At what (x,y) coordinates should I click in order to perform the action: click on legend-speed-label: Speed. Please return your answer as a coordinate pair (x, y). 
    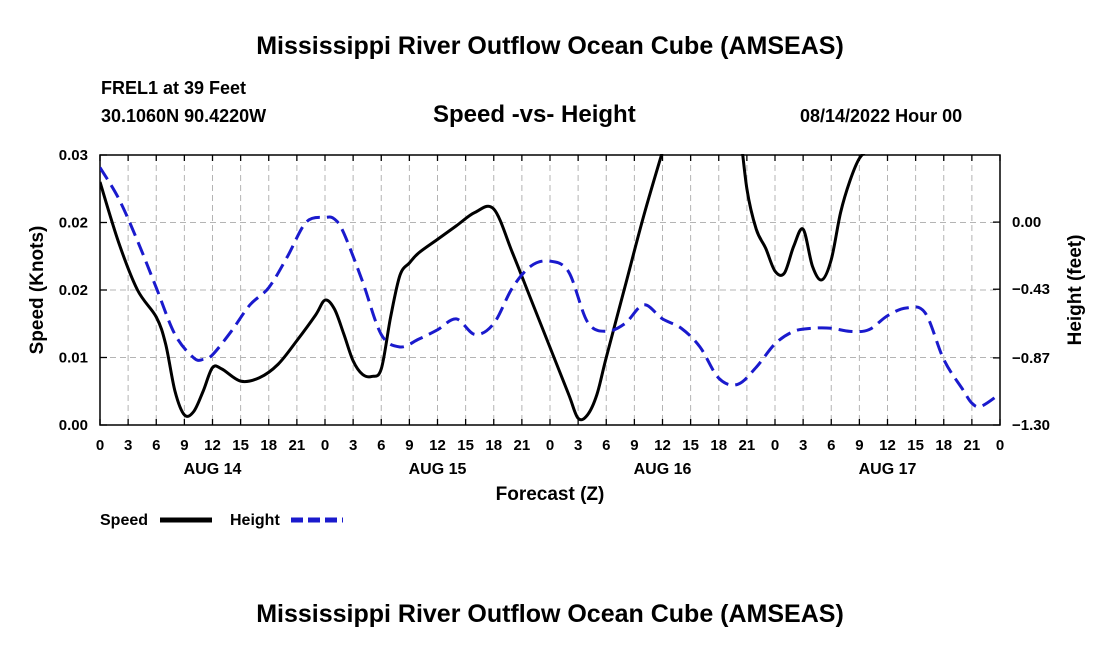
    Looking at the image, I should click on (124, 520).